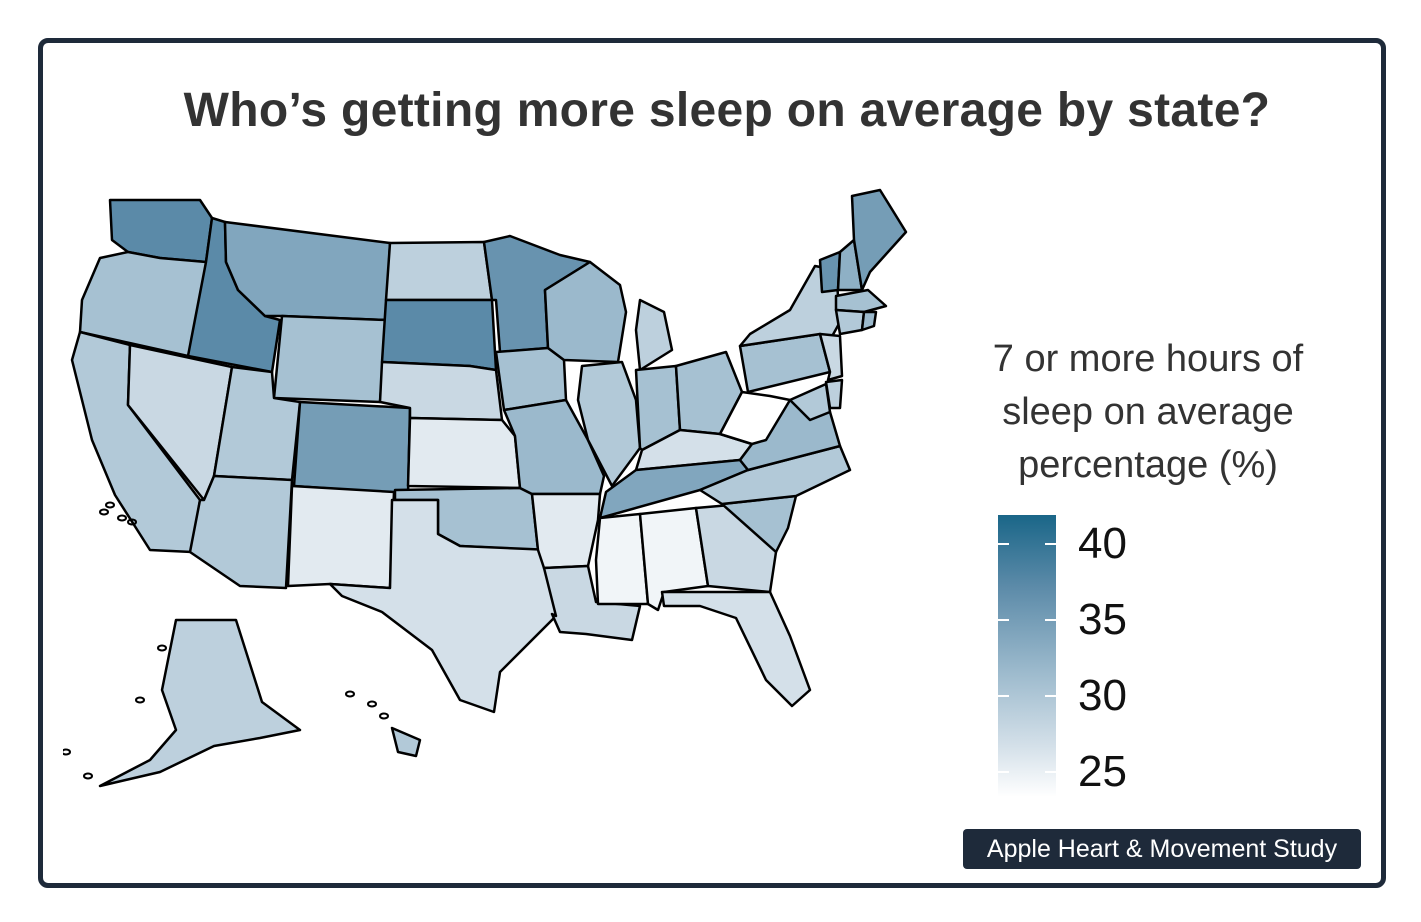 Image resolution: width=1421 pixels, height=922 pixels. Describe the element at coordinates (810, 402) in the screenshot. I see `state-maryland` at that location.